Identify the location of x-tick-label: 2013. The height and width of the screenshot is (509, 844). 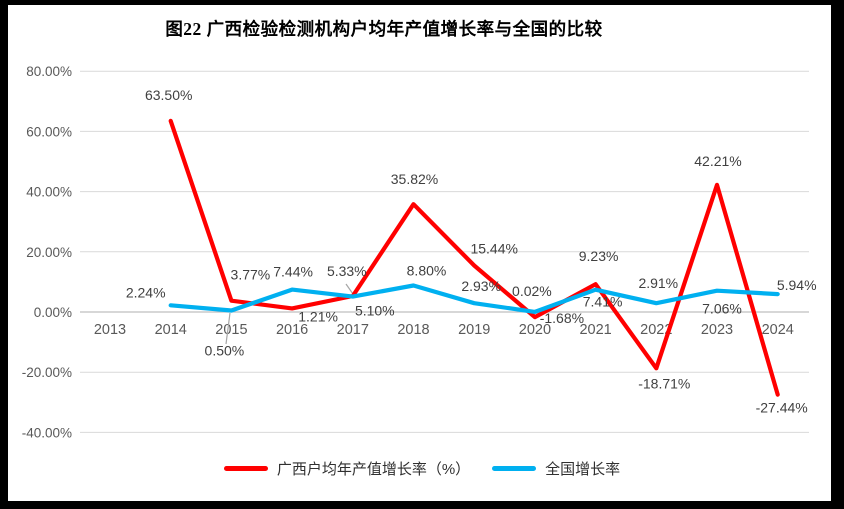
(110, 330).